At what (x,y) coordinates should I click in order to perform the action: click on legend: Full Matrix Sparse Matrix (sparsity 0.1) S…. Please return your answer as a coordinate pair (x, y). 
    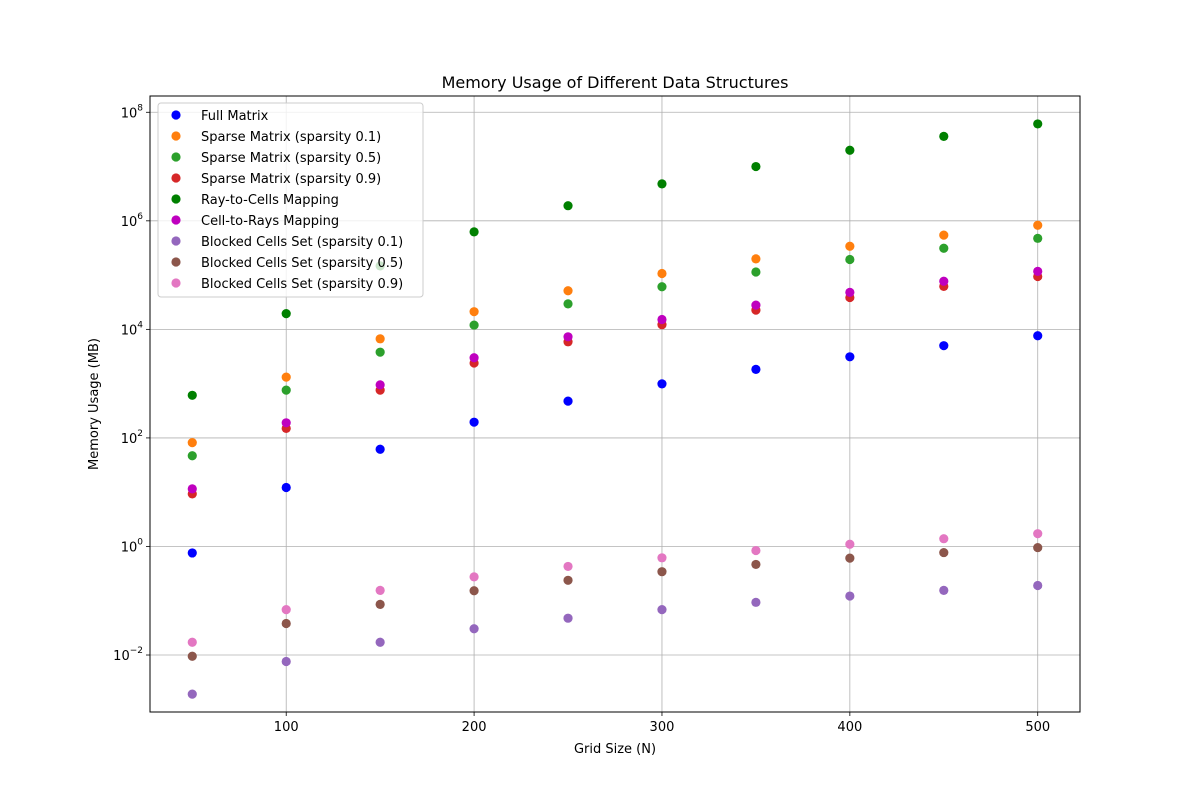
    Looking at the image, I should click on (290, 200).